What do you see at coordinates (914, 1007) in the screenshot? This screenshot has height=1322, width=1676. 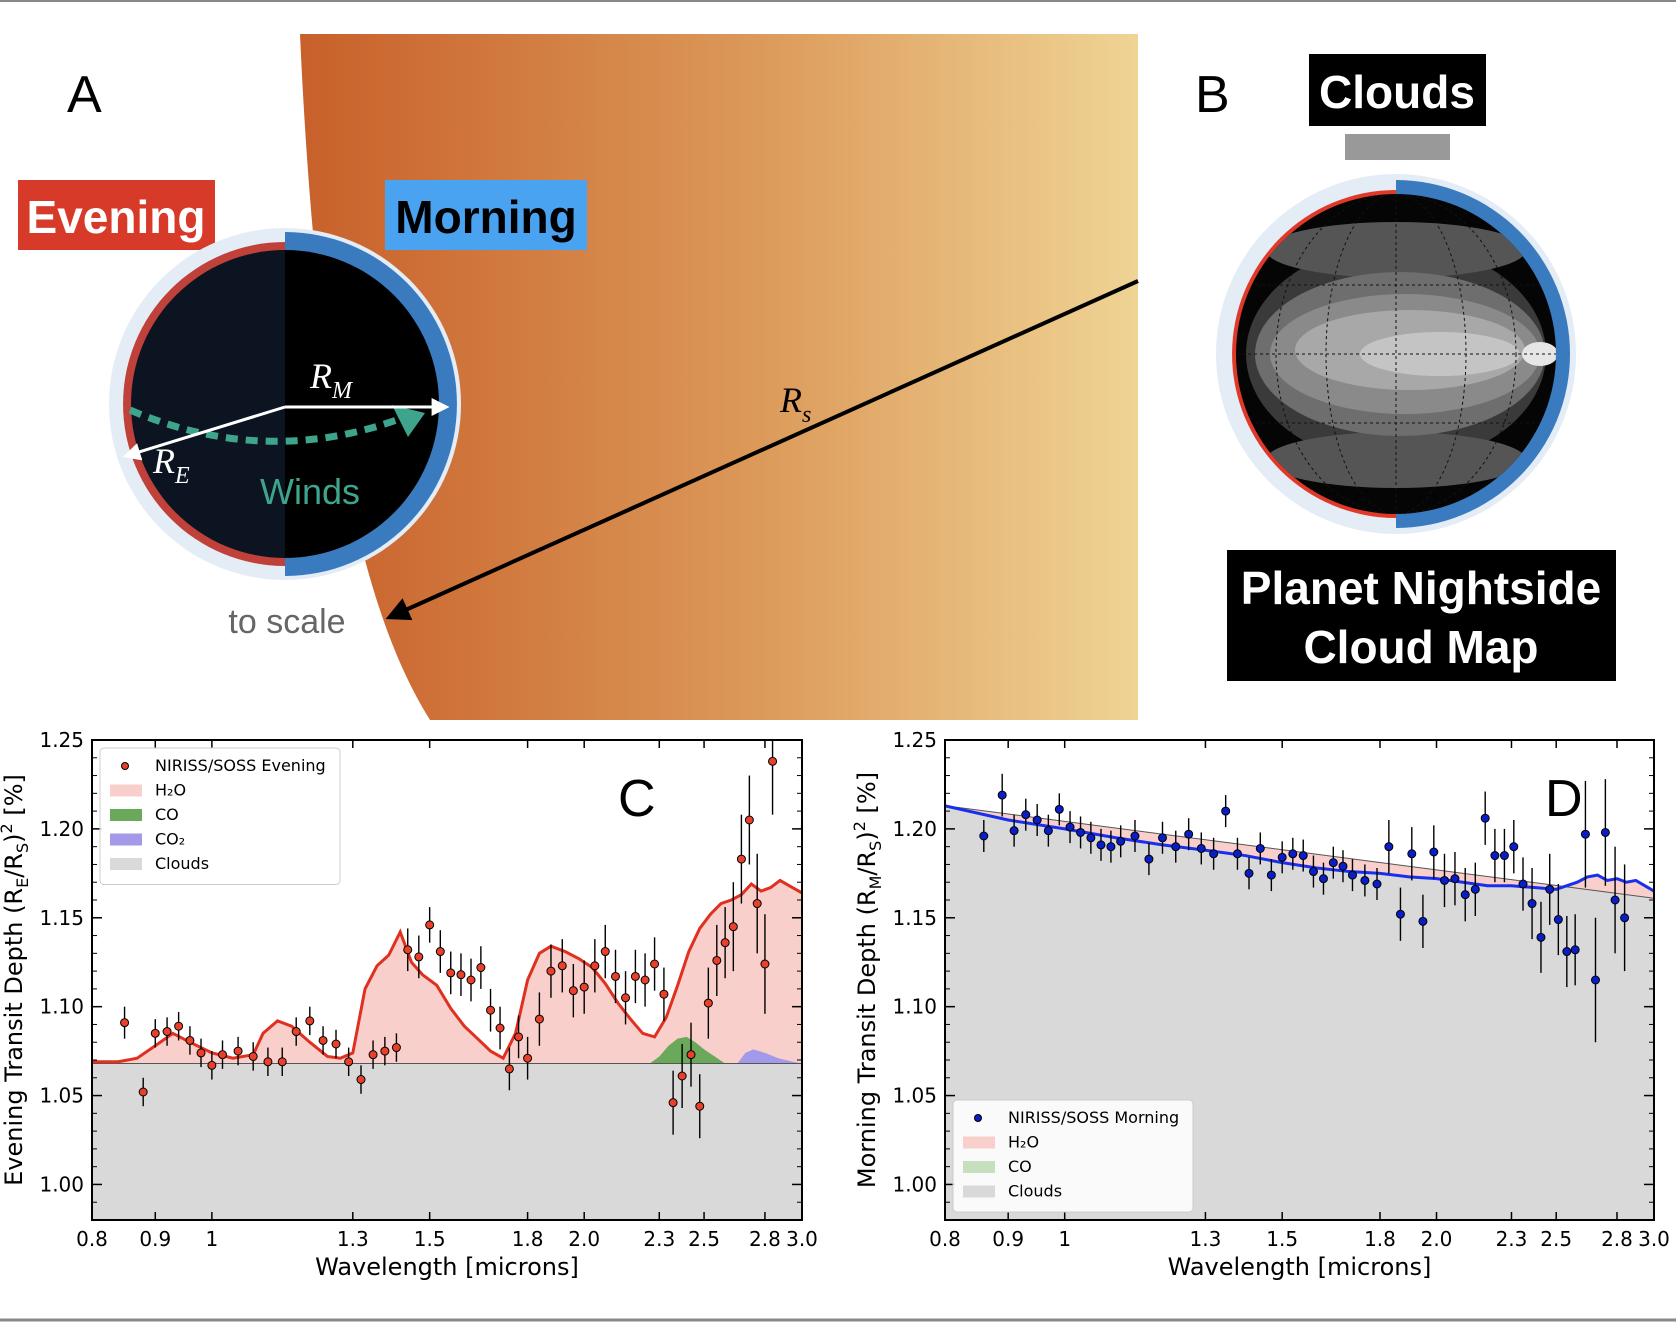 I see `y-tick-label: 1.10` at bounding box center [914, 1007].